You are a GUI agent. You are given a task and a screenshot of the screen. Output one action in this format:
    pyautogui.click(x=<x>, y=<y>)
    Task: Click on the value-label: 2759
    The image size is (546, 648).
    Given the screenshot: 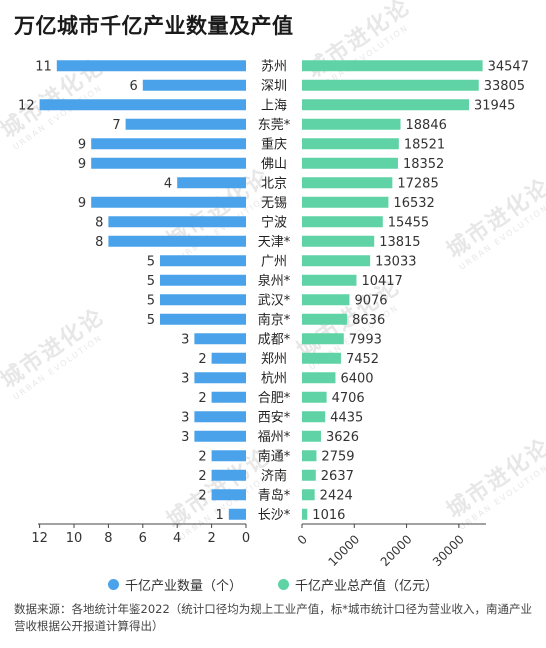 What is the action you would take?
    pyautogui.click(x=337, y=456)
    